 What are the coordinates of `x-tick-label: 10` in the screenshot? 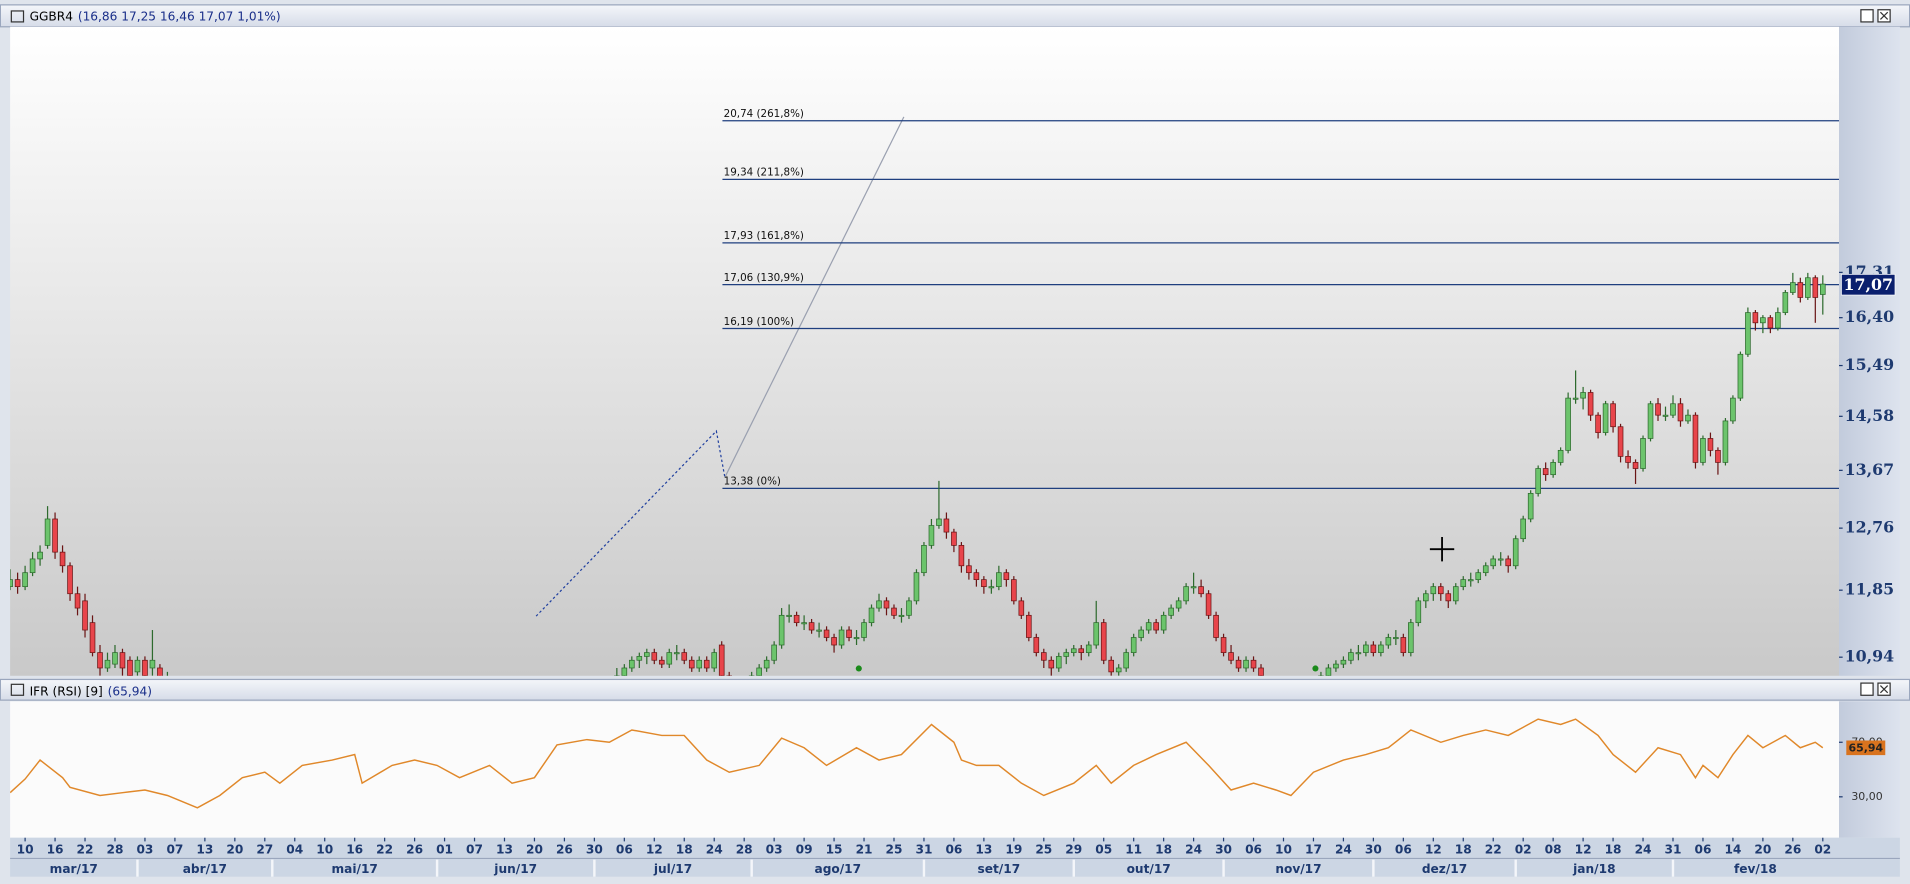 It's located at (324, 850).